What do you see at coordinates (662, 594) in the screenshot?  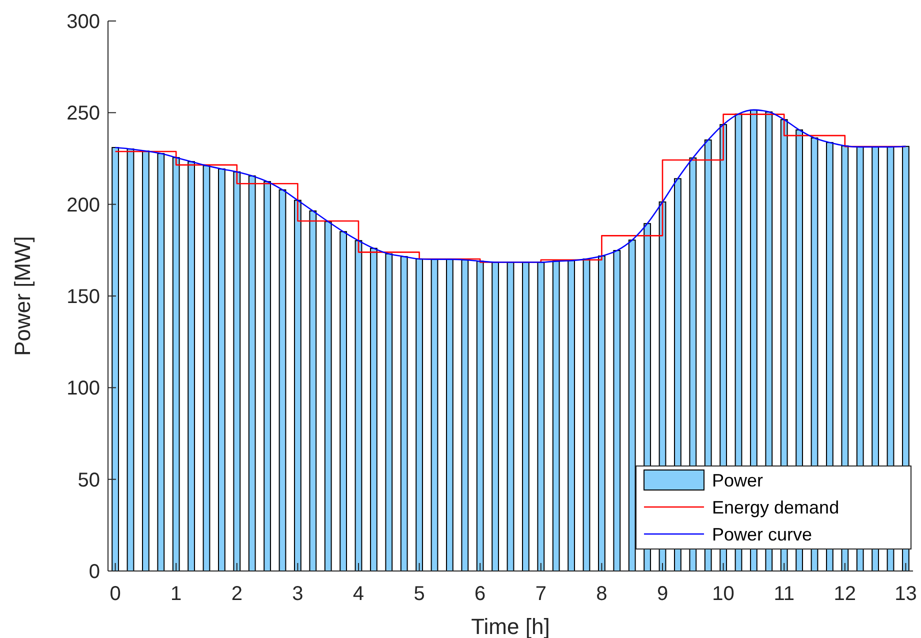 I see `x-tick-label: 9` at bounding box center [662, 594].